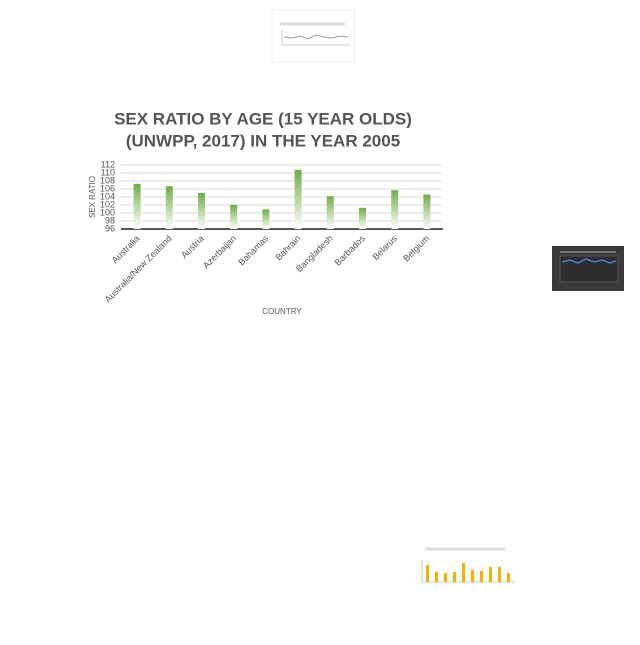  What do you see at coordinates (110, 220) in the screenshot?
I see `y-tick-label: 98` at bounding box center [110, 220].